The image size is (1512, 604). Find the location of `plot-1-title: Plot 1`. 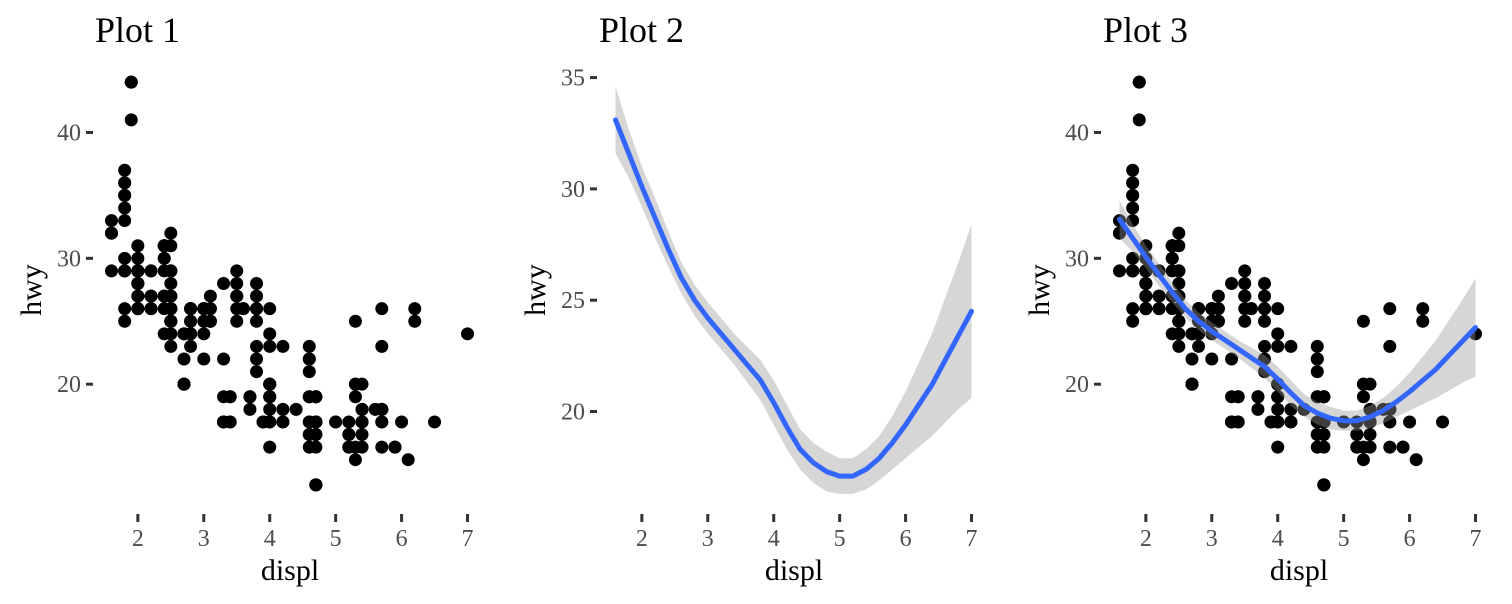

plot-1-title: Plot 1 is located at coordinates (137, 30).